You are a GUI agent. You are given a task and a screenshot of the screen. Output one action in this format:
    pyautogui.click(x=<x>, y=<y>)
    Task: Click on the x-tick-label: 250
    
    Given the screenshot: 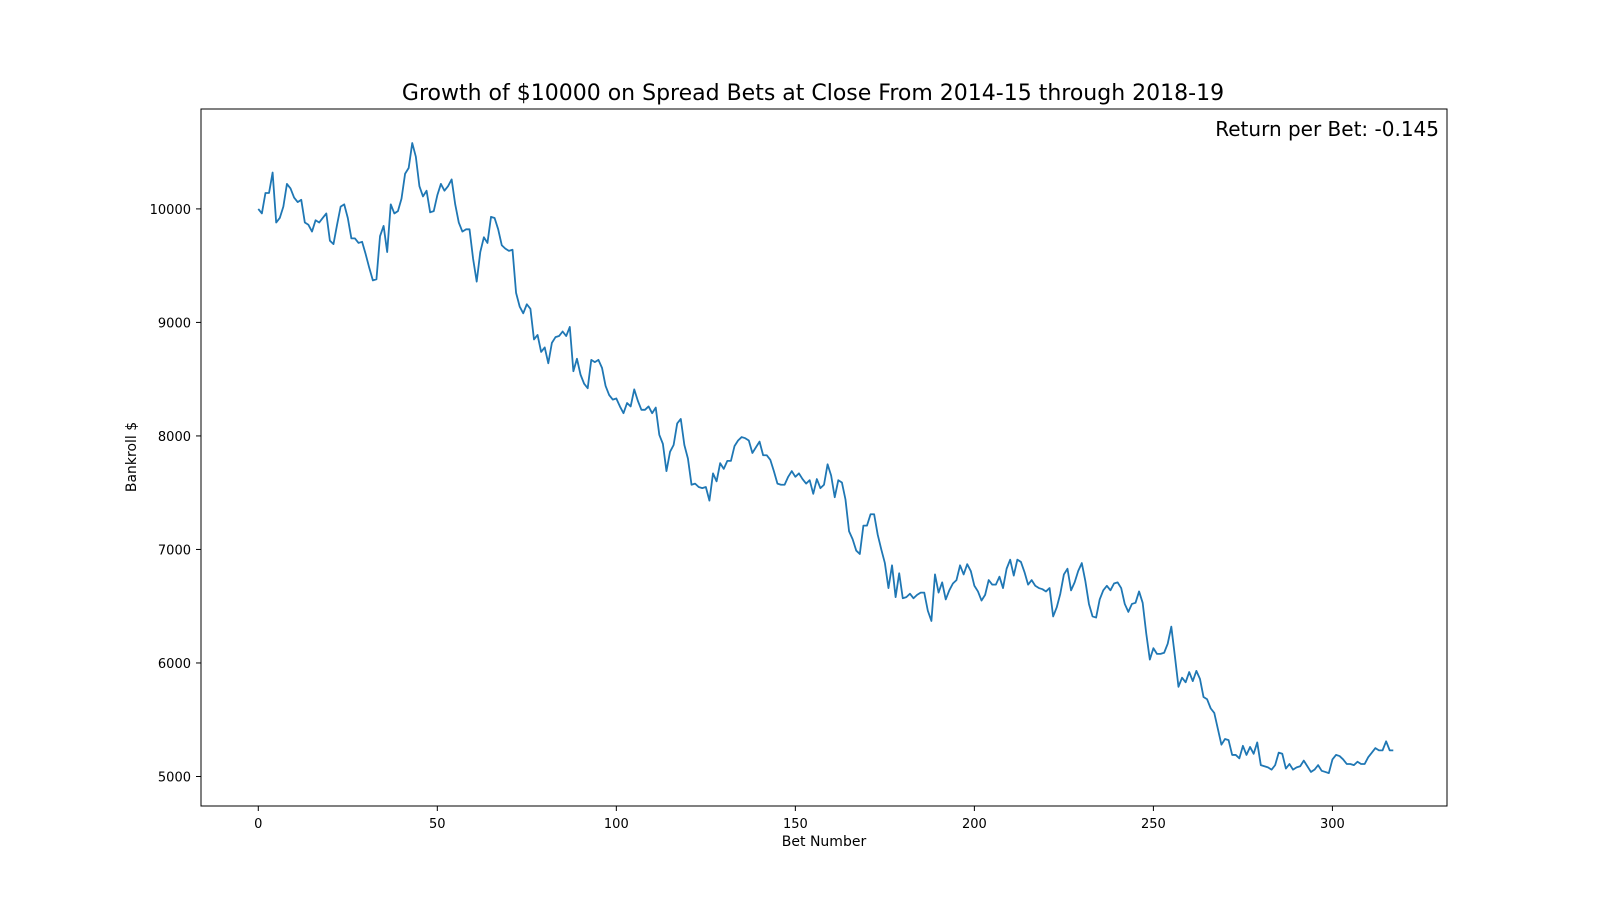 What is the action you would take?
    pyautogui.click(x=1153, y=824)
    